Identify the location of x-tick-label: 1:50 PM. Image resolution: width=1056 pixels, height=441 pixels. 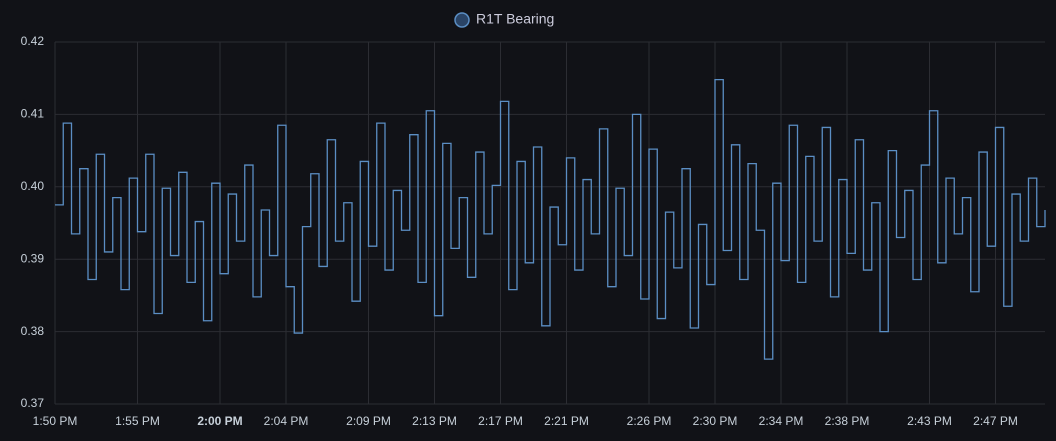
(55, 421).